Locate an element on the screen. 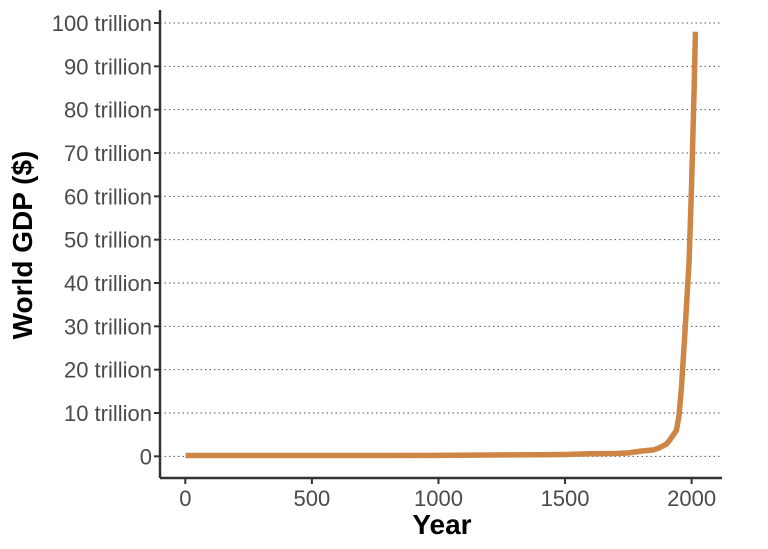 The height and width of the screenshot is (549, 768). x-axis-title: Year is located at coordinates (441, 524).